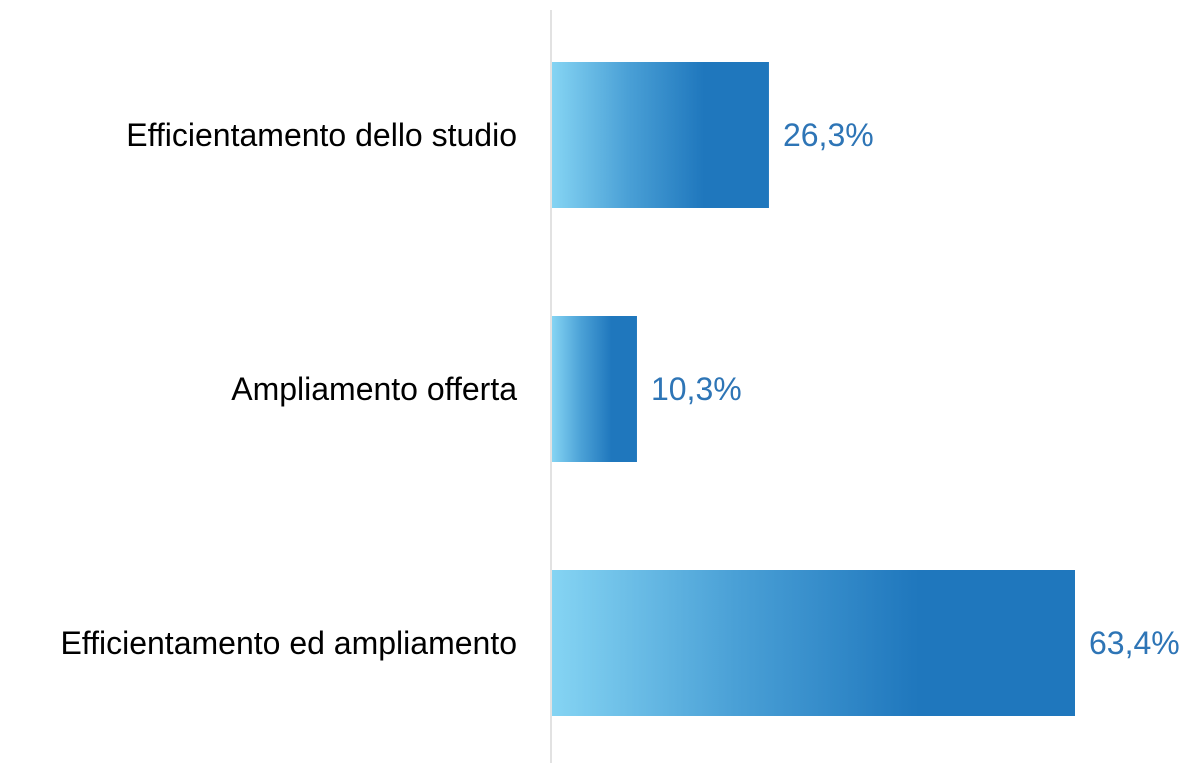 The height and width of the screenshot is (763, 1186). I want to click on value-label-0: 26,3%, so click(828, 135).